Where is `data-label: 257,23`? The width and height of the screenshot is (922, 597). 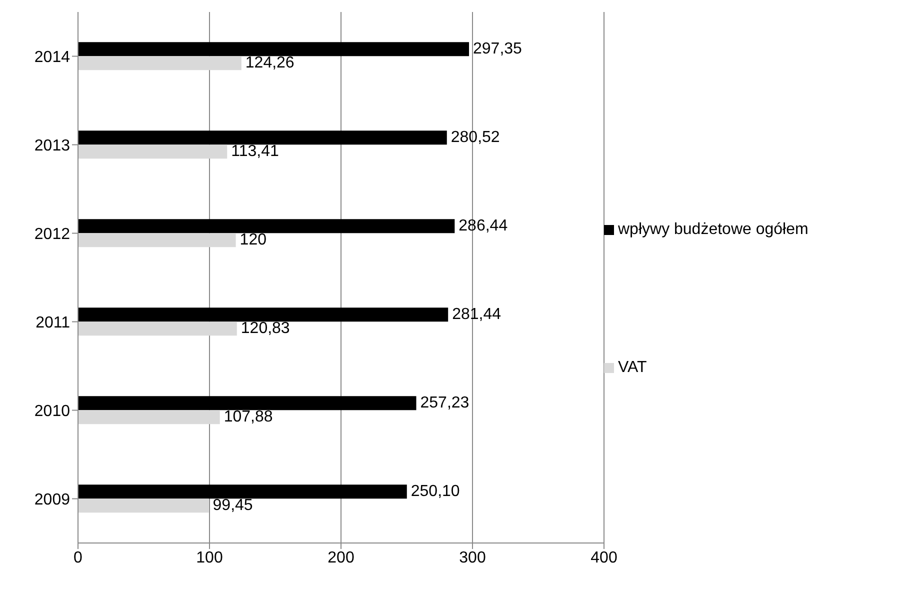 data-label: 257,23 is located at coordinates (445, 403).